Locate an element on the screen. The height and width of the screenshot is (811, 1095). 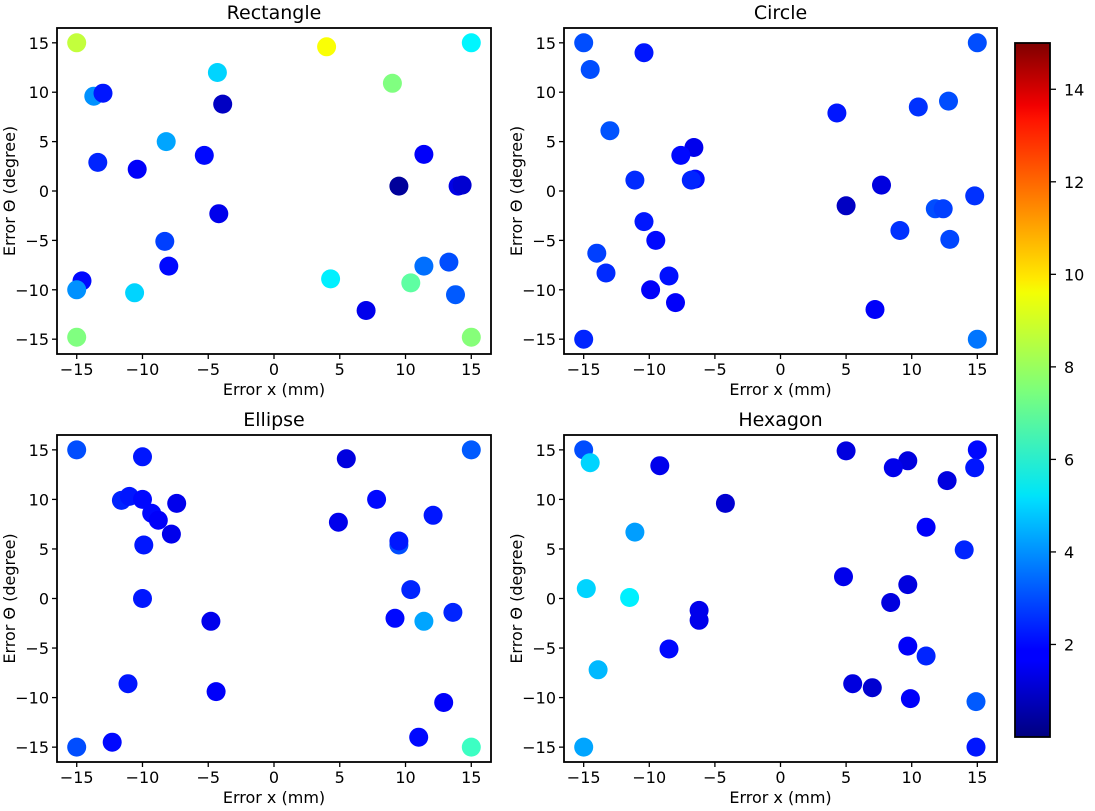
colorbar-tick-label: 4 is located at coordinates (1069, 552).